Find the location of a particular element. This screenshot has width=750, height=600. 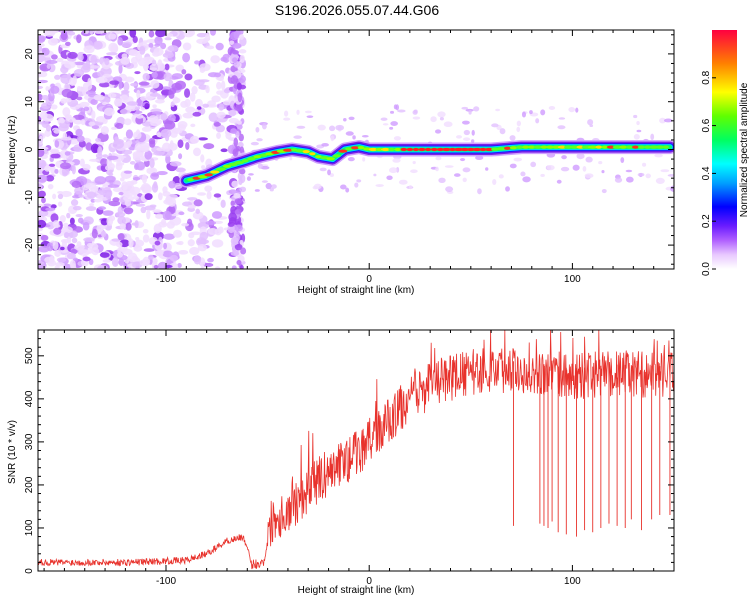

colorbar-tick-label: 0.6 is located at coordinates (706, 125).